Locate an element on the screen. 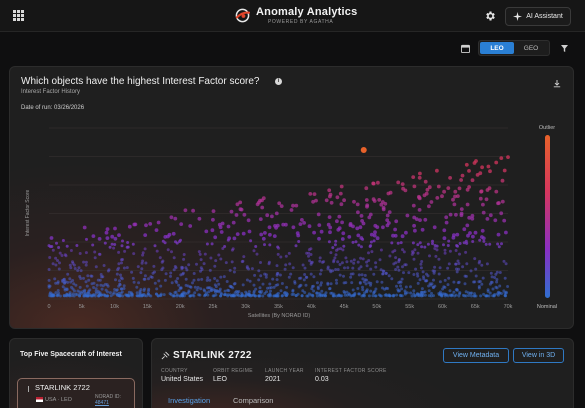 This screenshot has width=585, height=408. filter-icon is located at coordinates (564, 48).